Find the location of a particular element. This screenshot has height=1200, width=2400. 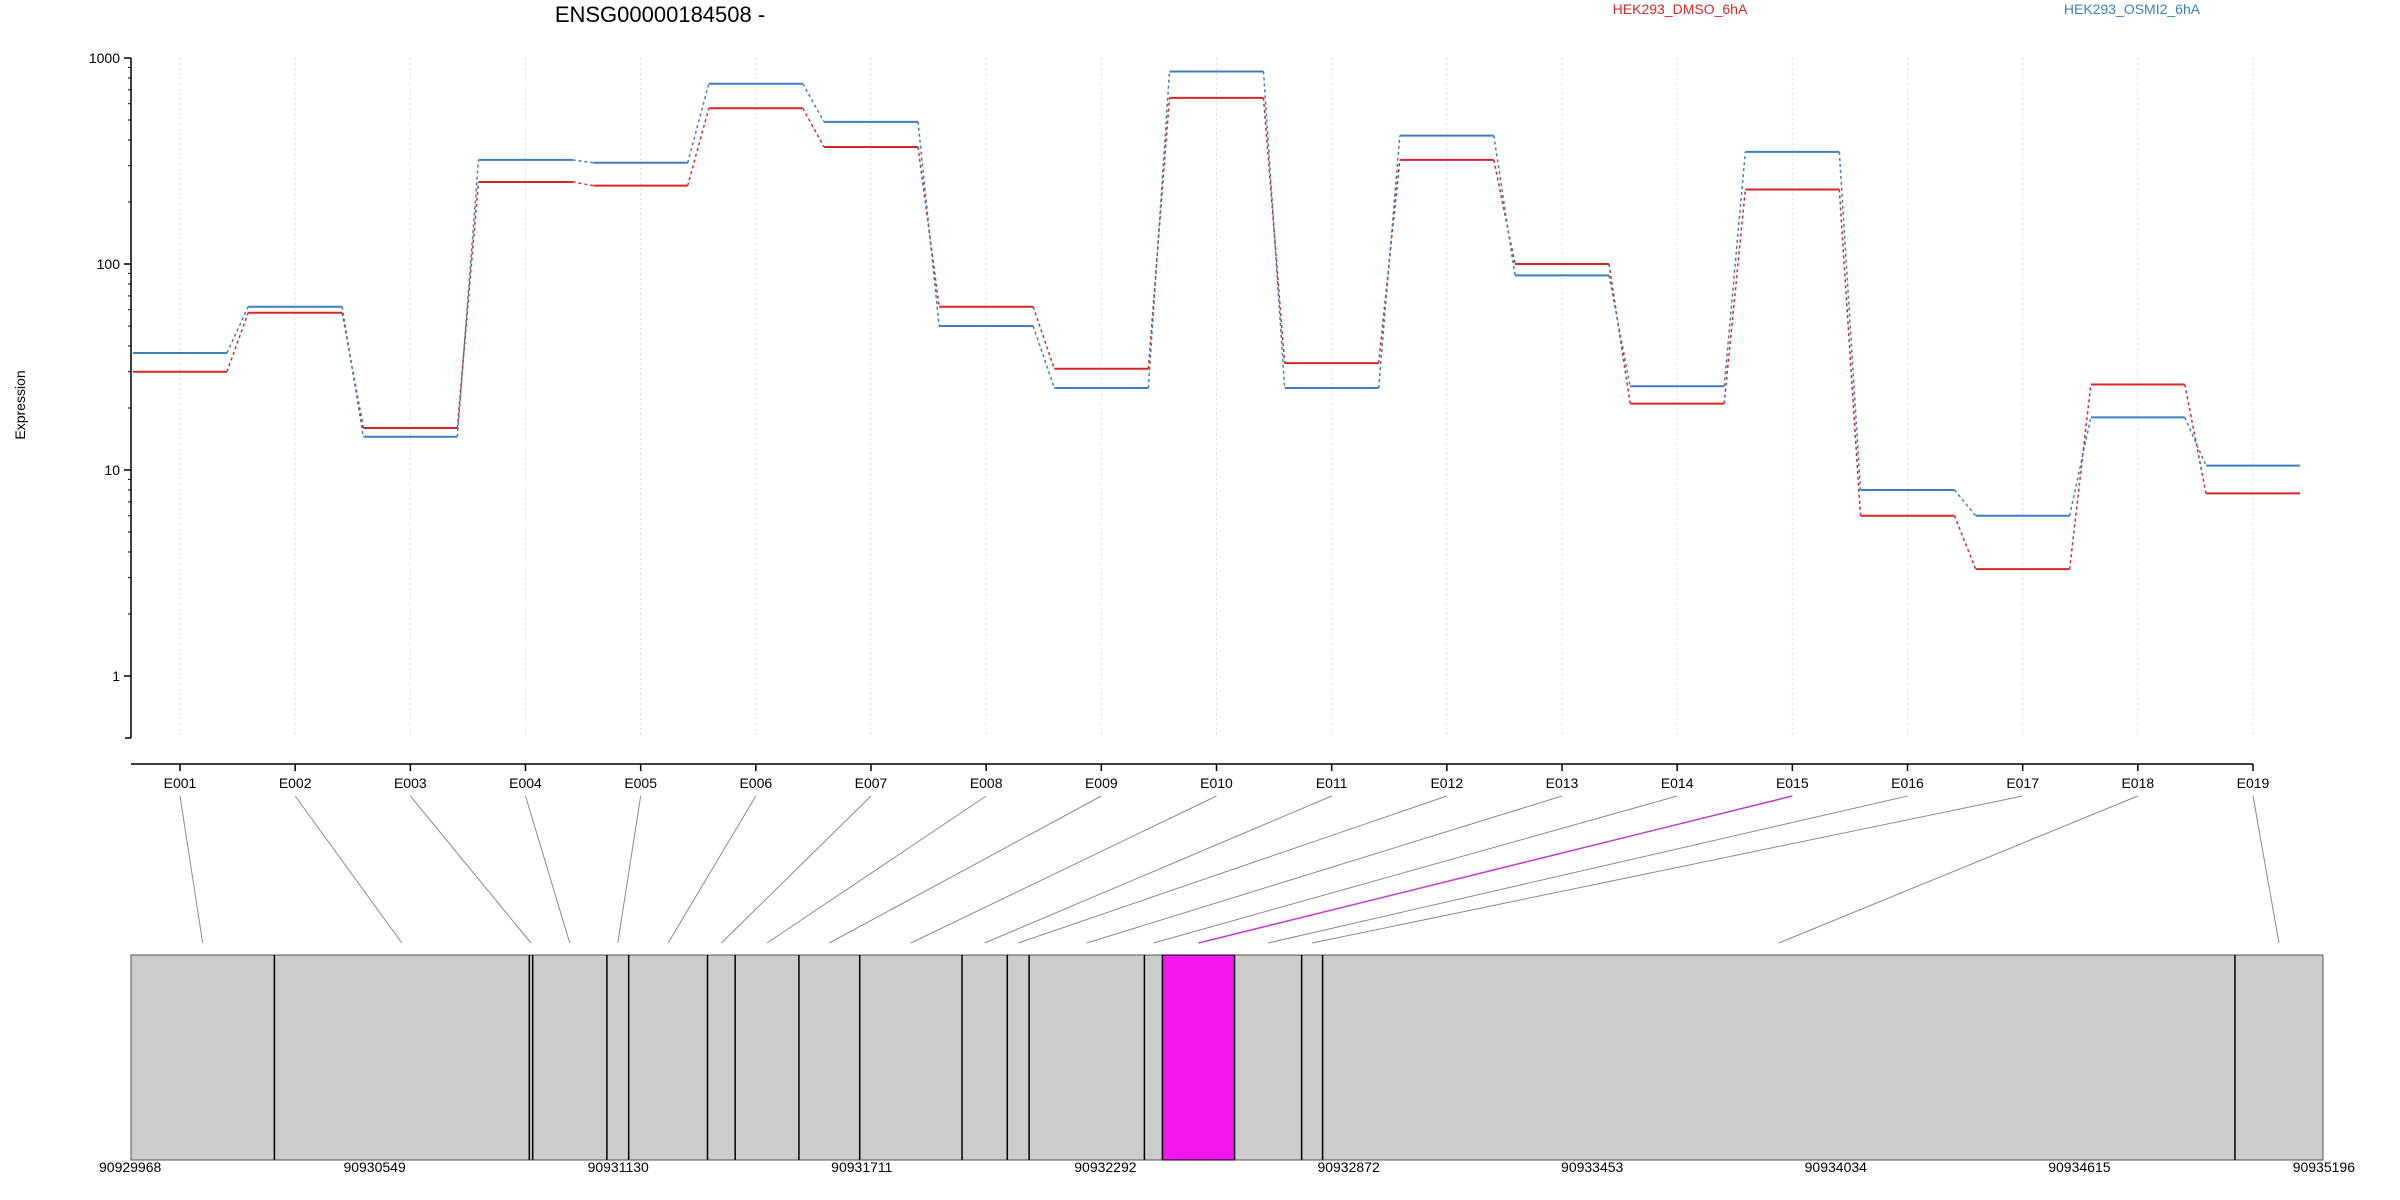

x-tick-label-e008: E008 is located at coordinates (986, 783).